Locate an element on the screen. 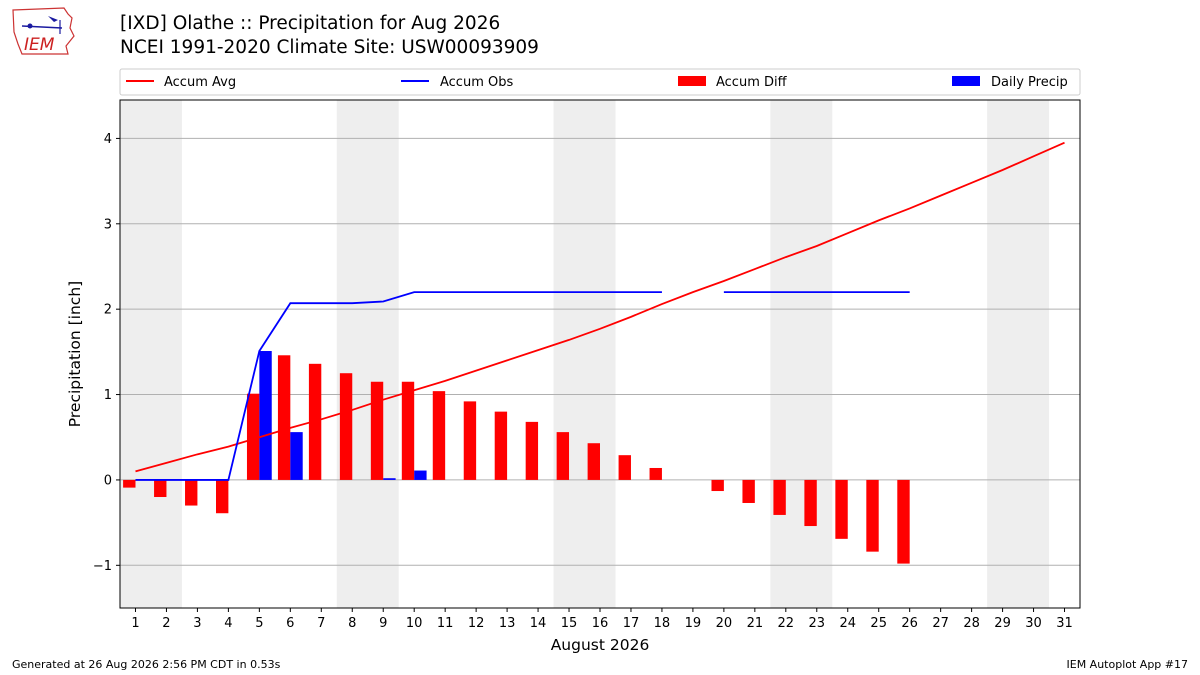 The height and width of the screenshot is (675, 1200). x-tick-label: 25 is located at coordinates (878, 623).